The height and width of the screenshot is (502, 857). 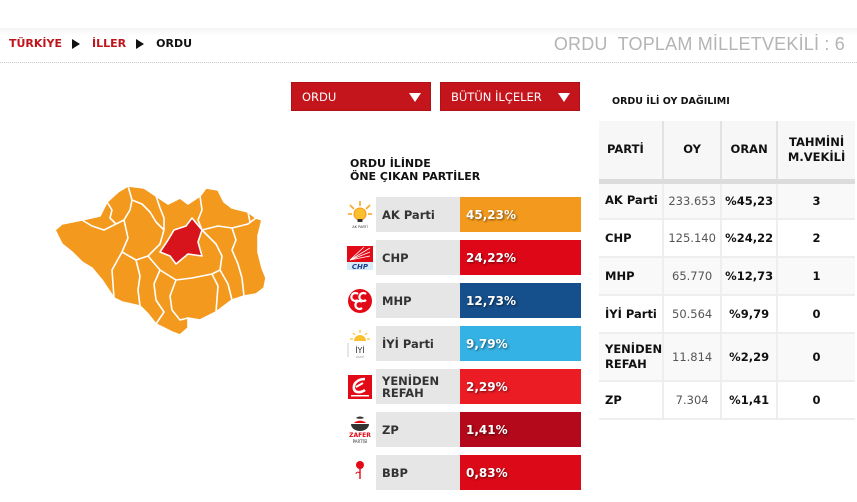 I want to click on cell-oy: 11.814, so click(x=693, y=357).